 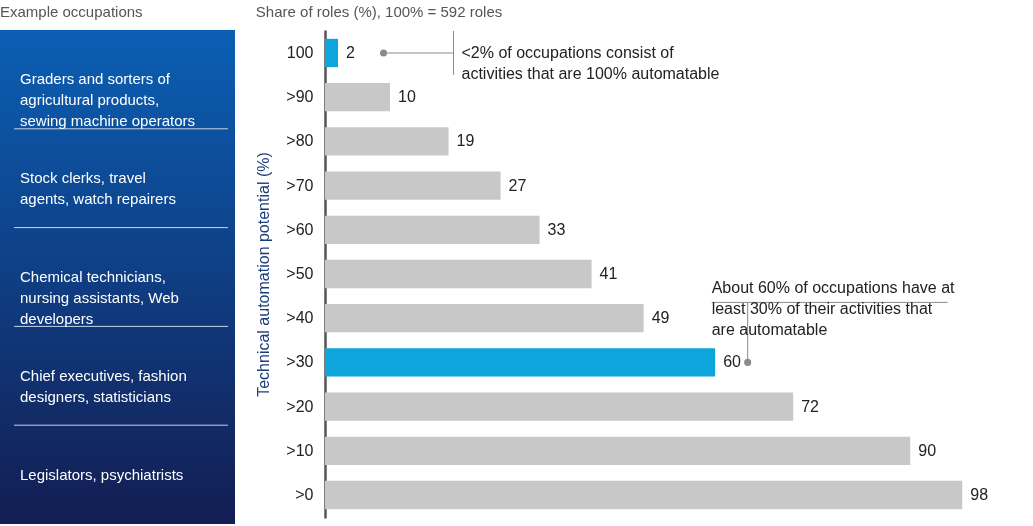 What do you see at coordinates (97, 188) in the screenshot?
I see `text: Stock clerks, travel agents, watch repairers` at bounding box center [97, 188].